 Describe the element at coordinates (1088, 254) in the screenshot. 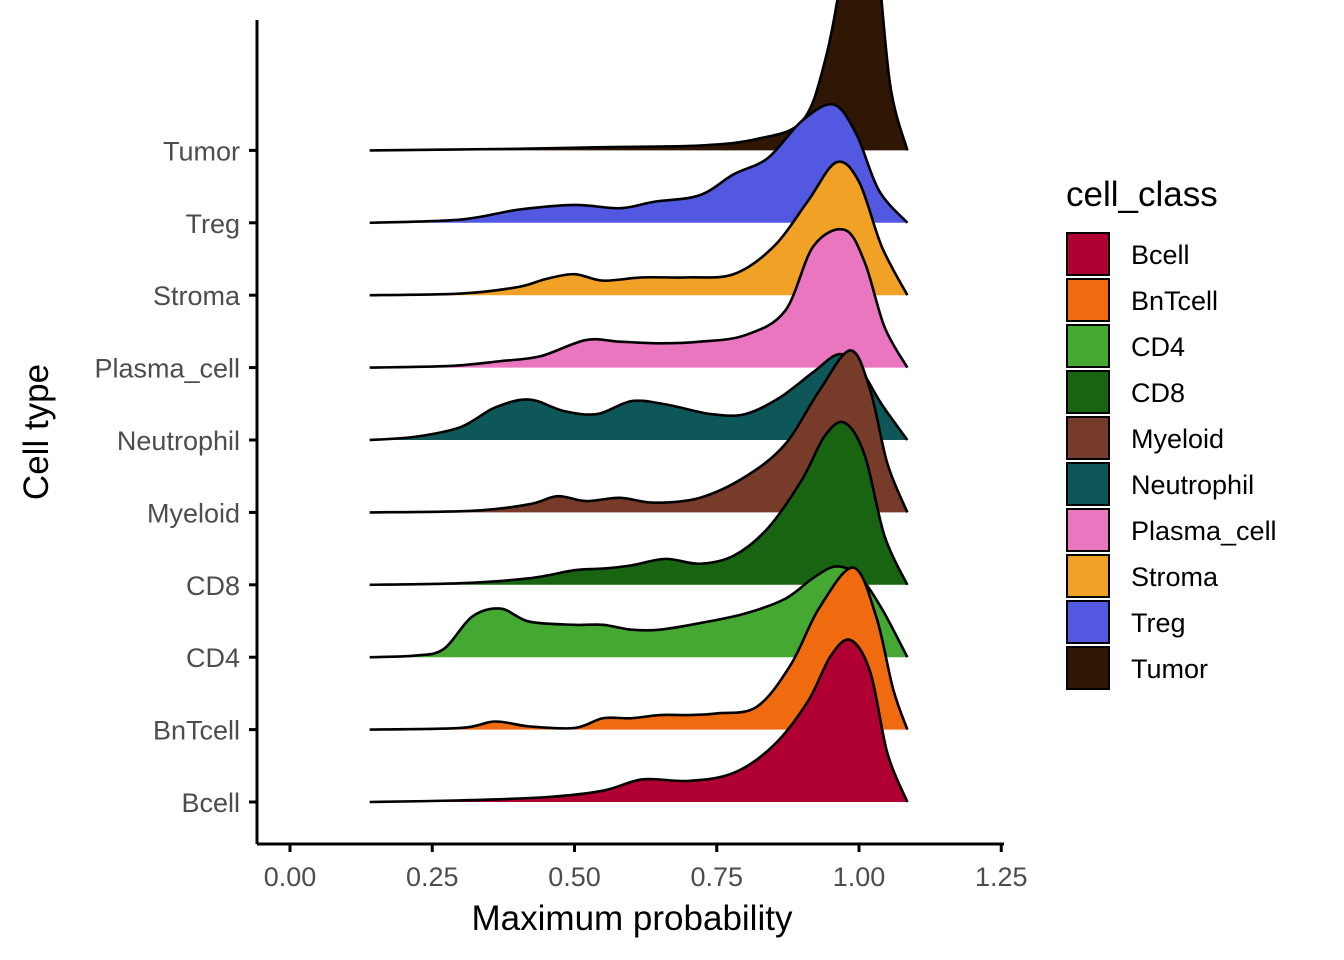

I see `legend-swatch-bcell` at that location.